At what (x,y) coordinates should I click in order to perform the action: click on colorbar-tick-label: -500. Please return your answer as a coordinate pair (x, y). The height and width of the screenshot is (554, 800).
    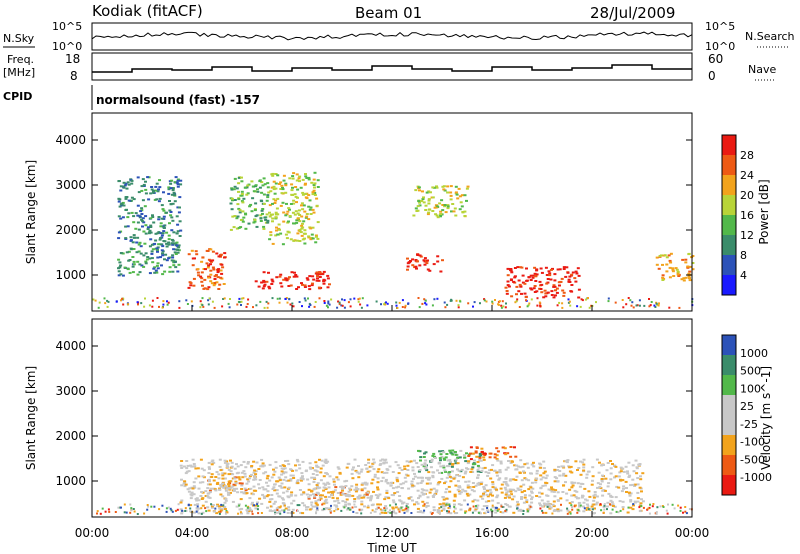
    Looking at the image, I should click on (752, 459).